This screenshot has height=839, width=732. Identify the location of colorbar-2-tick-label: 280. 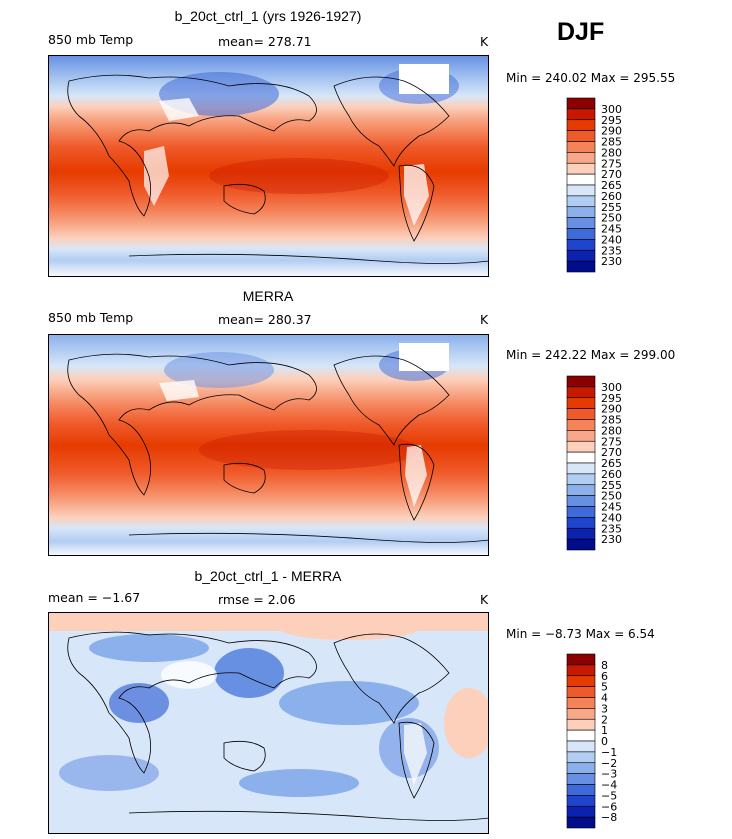
(611, 430).